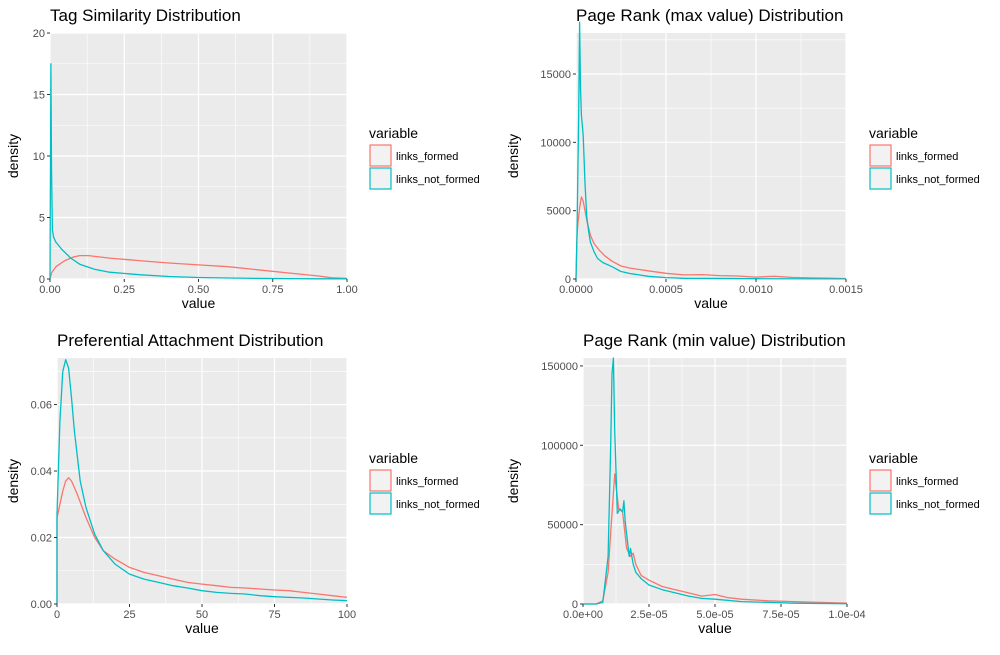 This screenshot has height=655, width=1000. I want to click on chart-title: Page Rank (min value) Distribution, so click(714, 340).